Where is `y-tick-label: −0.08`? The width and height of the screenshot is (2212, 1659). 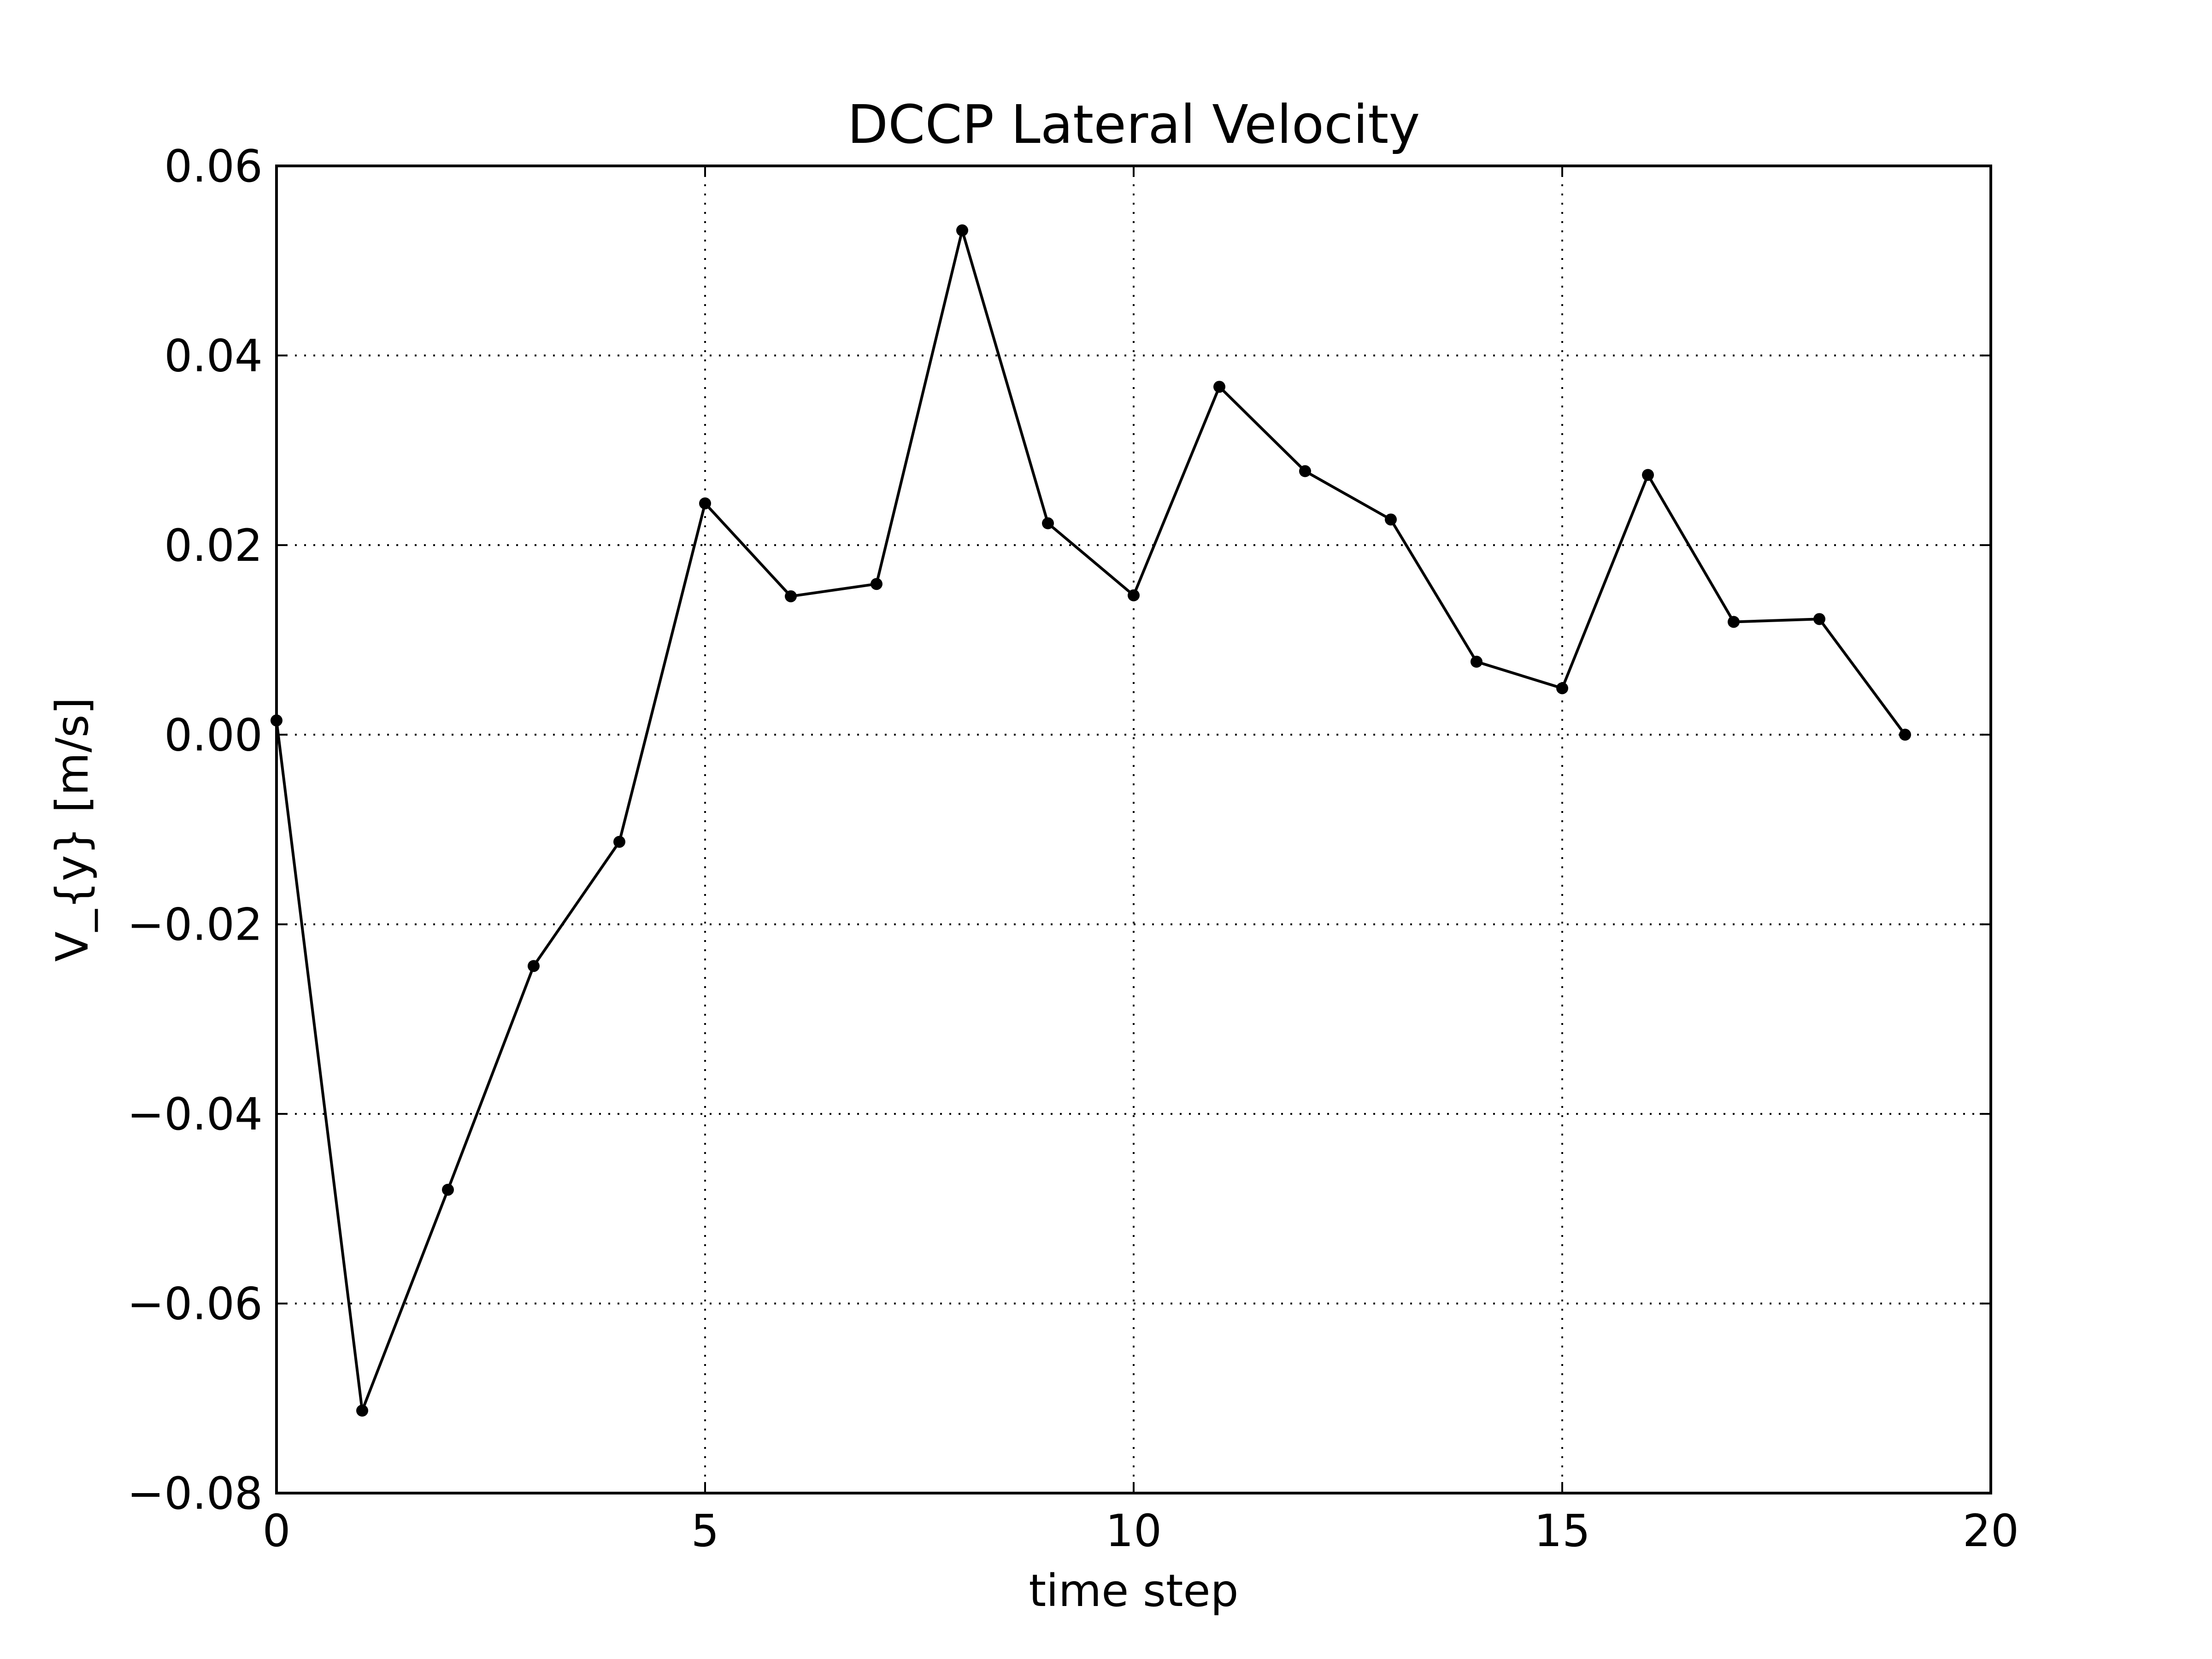 y-tick-label: −0.08 is located at coordinates (195, 1493).